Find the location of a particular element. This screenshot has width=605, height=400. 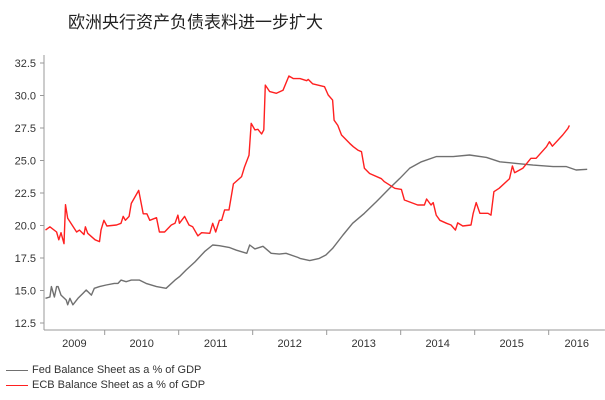

y-tick-label: 27.5 is located at coordinates (25, 129).